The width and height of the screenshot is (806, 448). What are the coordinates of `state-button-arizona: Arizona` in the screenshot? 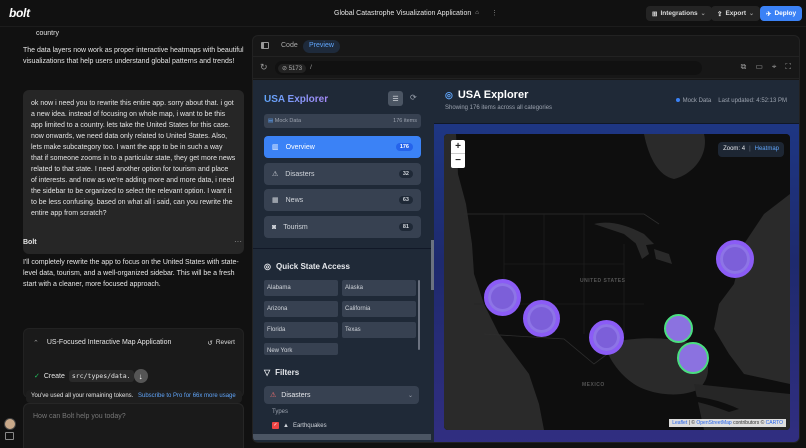 It's located at (301, 309).